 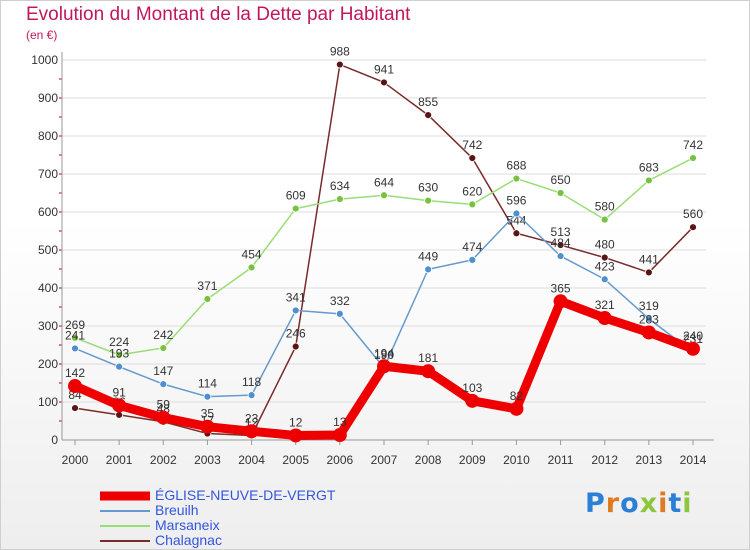 What do you see at coordinates (472, 191) in the screenshot?
I see `data-label: 620` at bounding box center [472, 191].